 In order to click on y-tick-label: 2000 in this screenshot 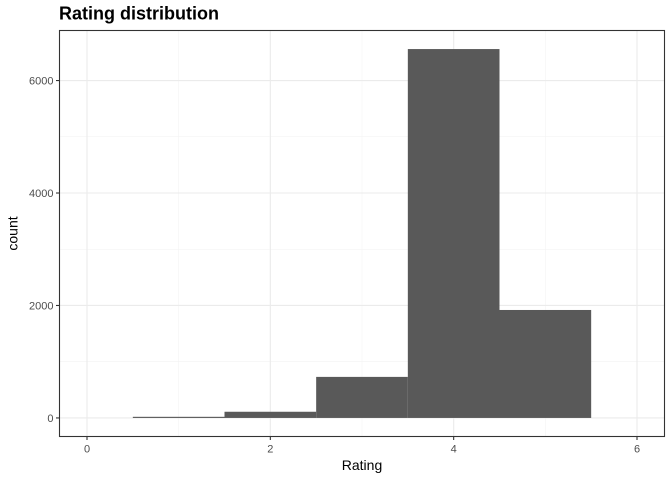, I will do `click(41, 306)`.